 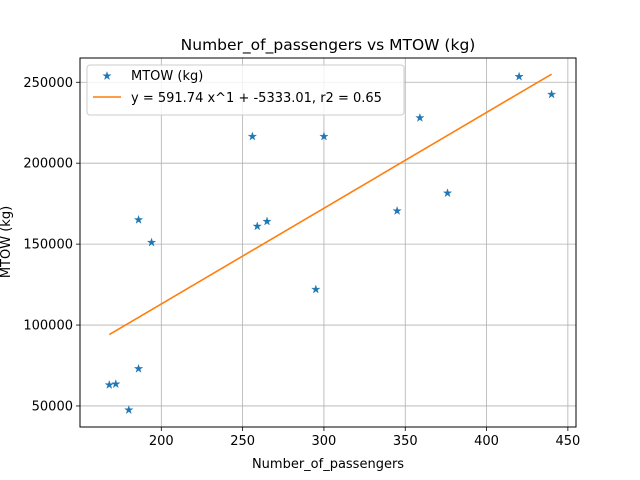 I want to click on y-tick-label: 200000, so click(x=48, y=164).